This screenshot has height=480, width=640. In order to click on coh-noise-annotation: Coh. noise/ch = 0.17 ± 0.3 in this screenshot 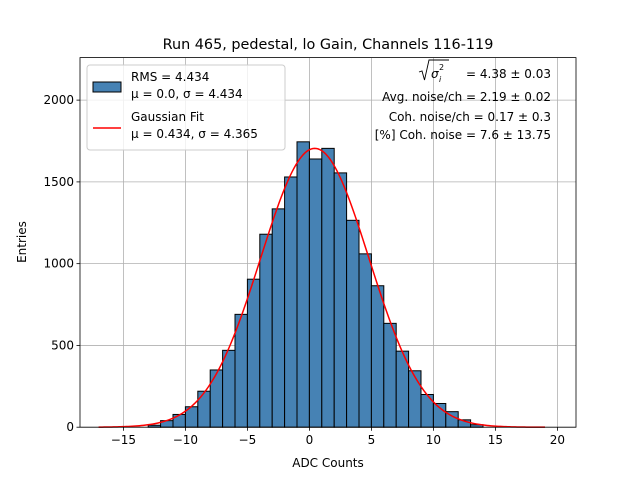, I will do `click(470, 117)`.